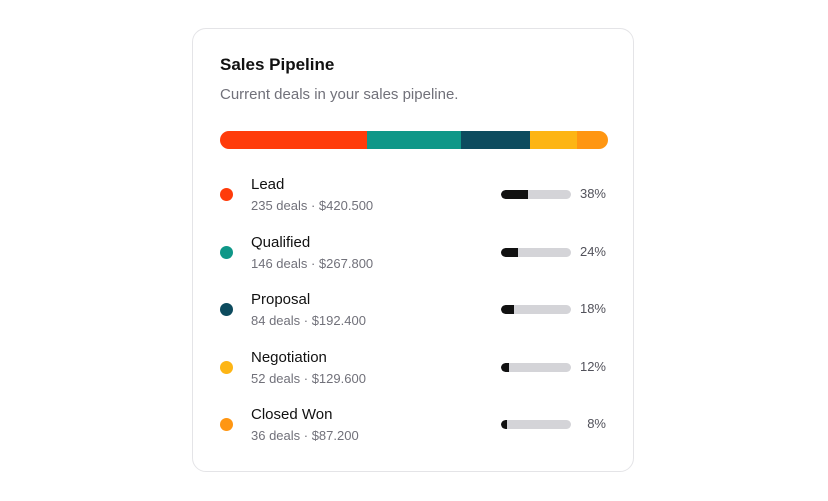  What do you see at coordinates (305, 436) in the screenshot?
I see `stage-meta: 36 deals · $87.200` at bounding box center [305, 436].